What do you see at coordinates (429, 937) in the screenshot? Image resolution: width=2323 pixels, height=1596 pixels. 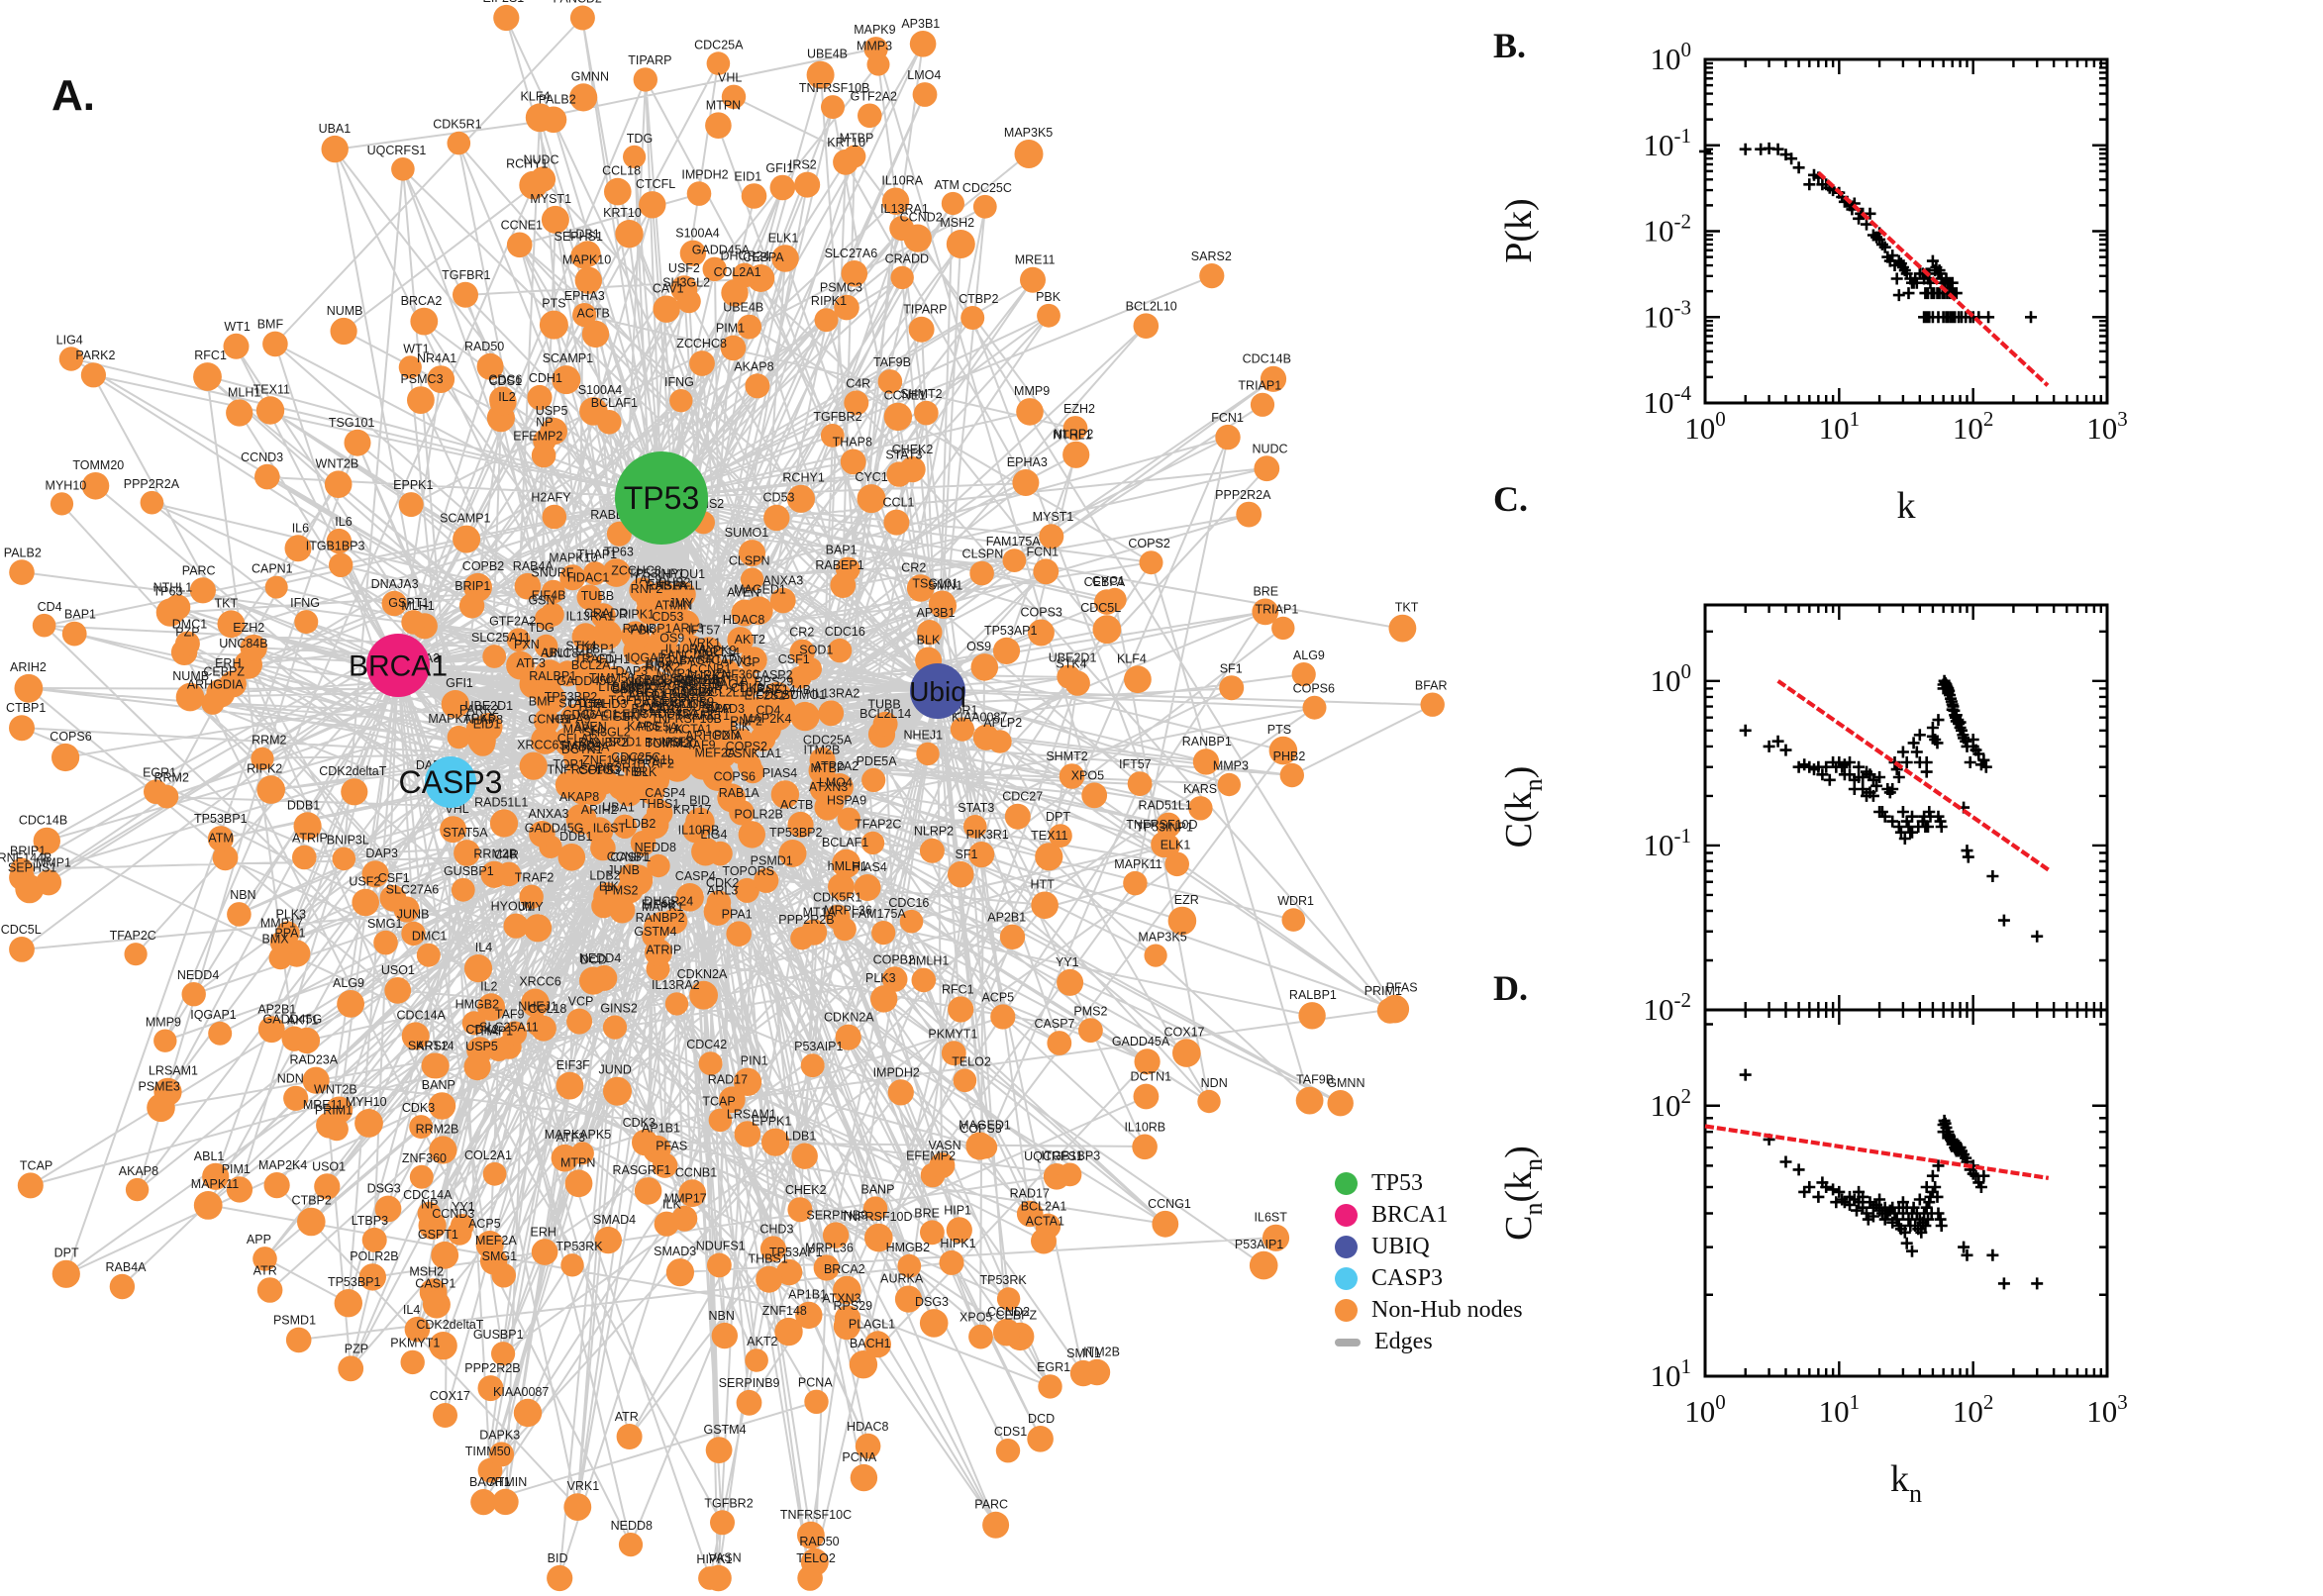 I see `non-hub-node-label: DMC1` at bounding box center [429, 937].